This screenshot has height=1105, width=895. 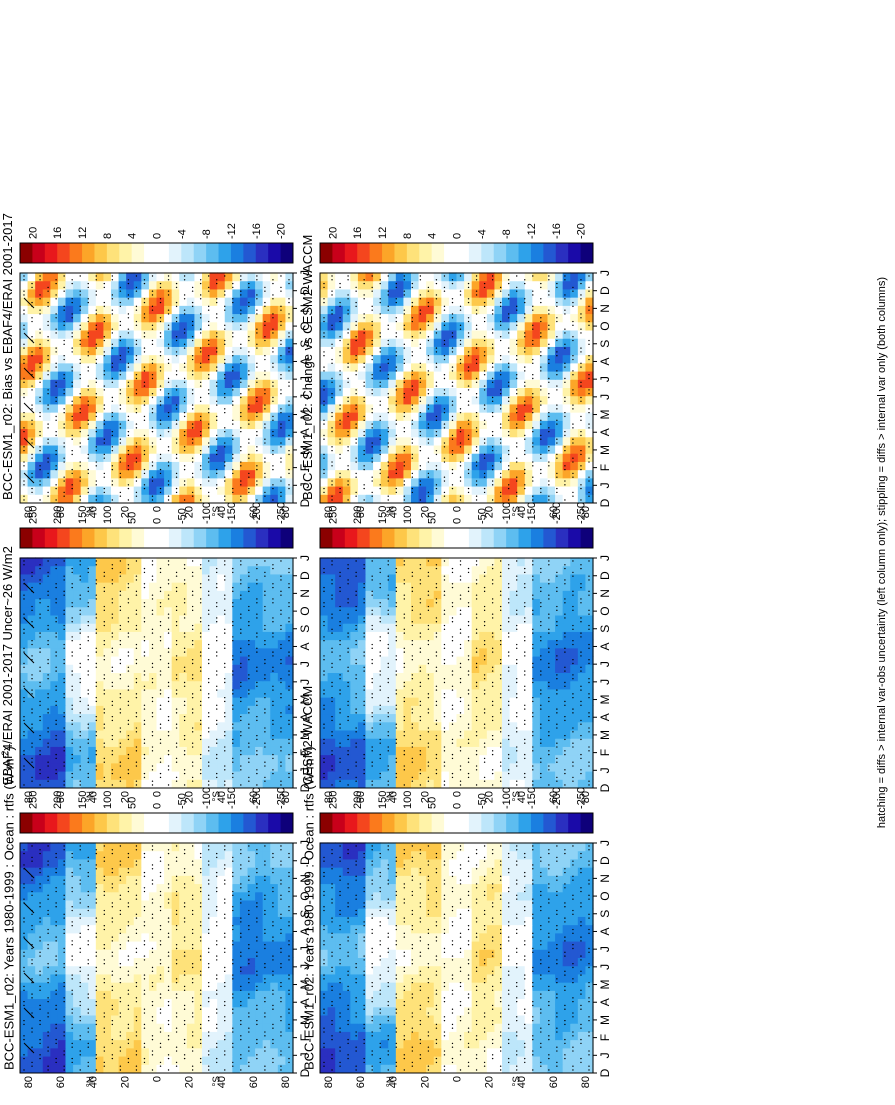 What do you see at coordinates (158, 1079) in the screenshot?
I see `latitude-label: 0` at bounding box center [158, 1079].